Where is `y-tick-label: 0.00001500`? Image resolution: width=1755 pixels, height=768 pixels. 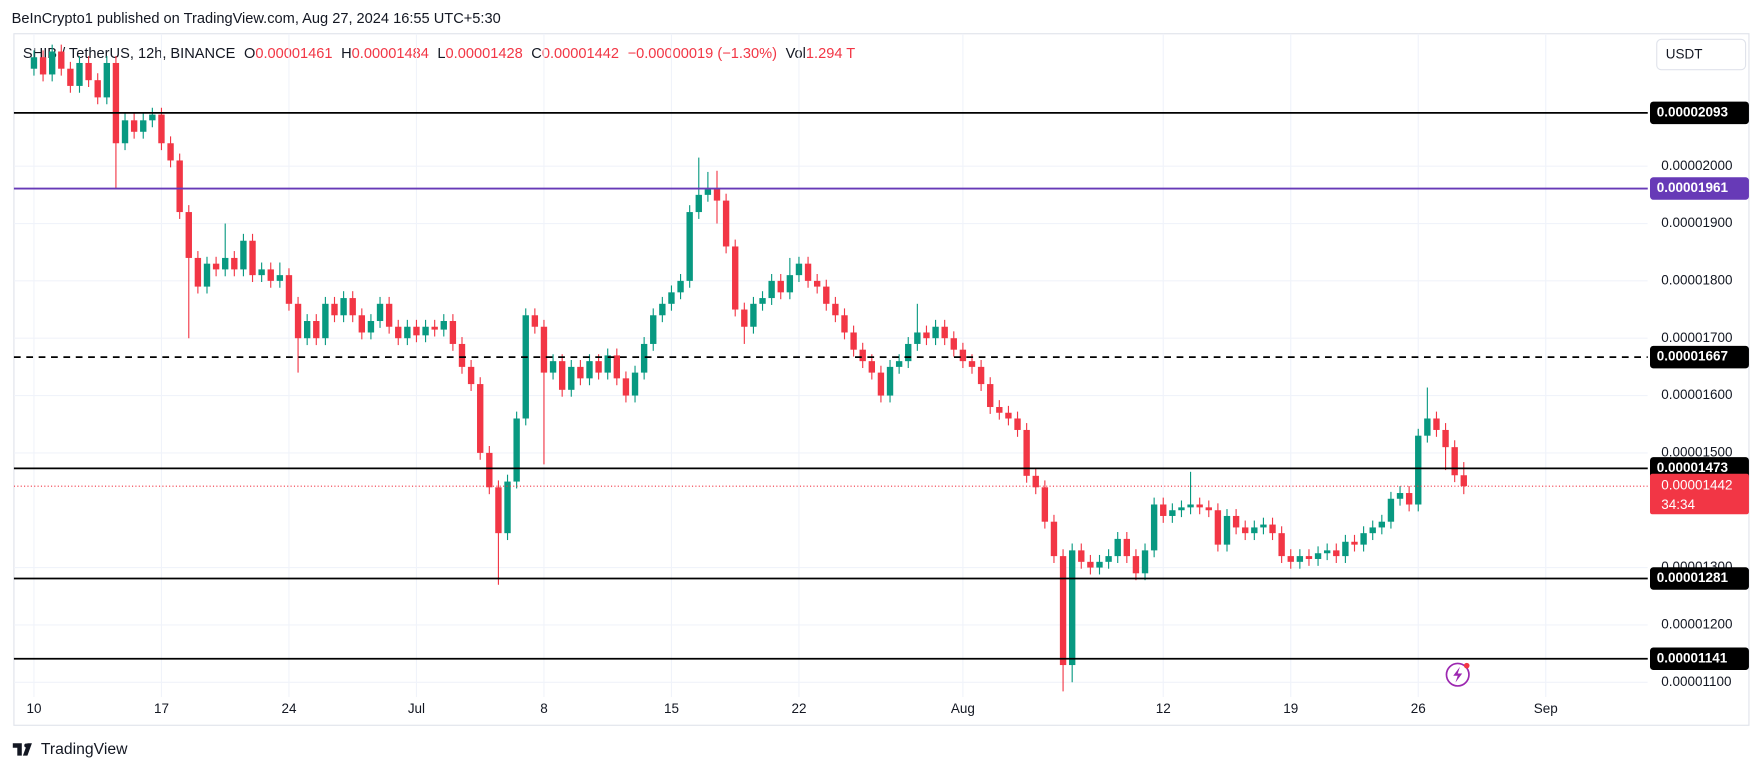 y-tick-label: 0.00001500 is located at coordinates (1696, 451).